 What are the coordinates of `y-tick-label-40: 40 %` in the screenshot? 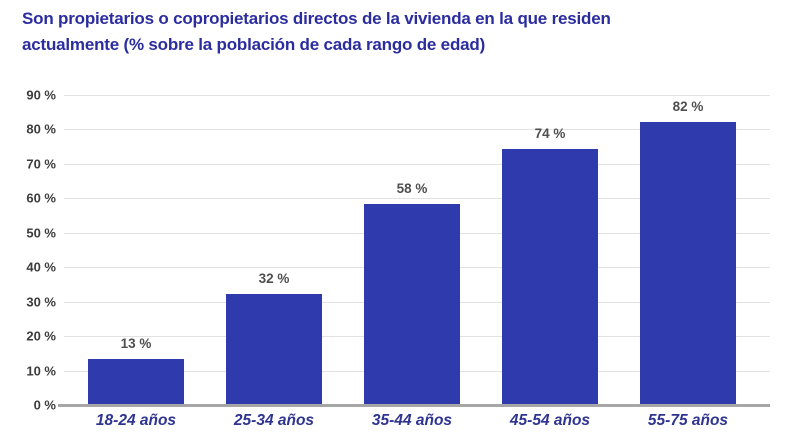 It's located at (41, 267).